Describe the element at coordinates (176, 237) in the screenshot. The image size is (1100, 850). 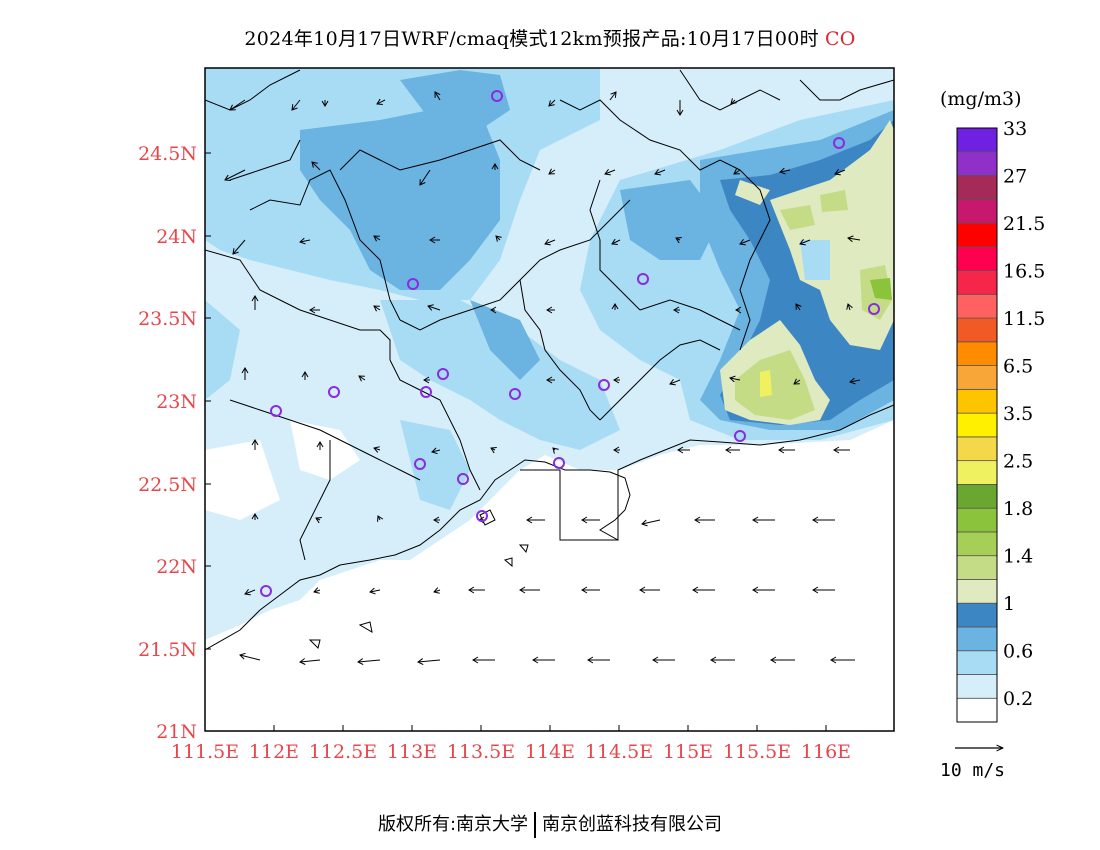
I see `lat-label: 24N` at that location.